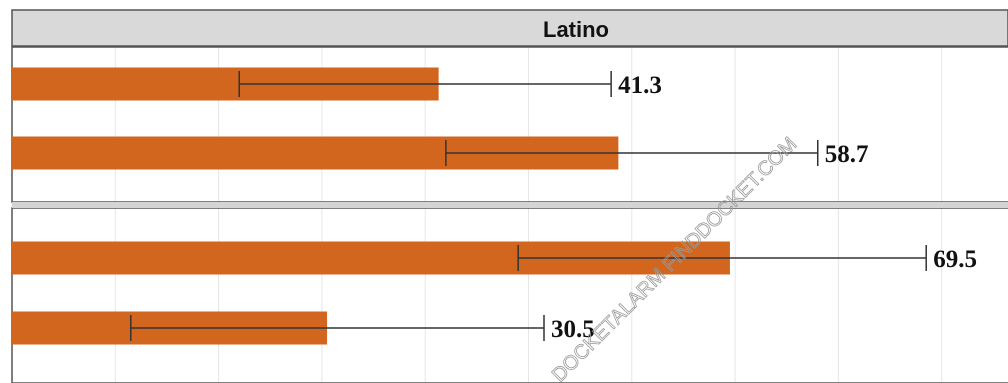  What do you see at coordinates (576, 29) in the screenshot?
I see `facet-title: Latino` at bounding box center [576, 29].